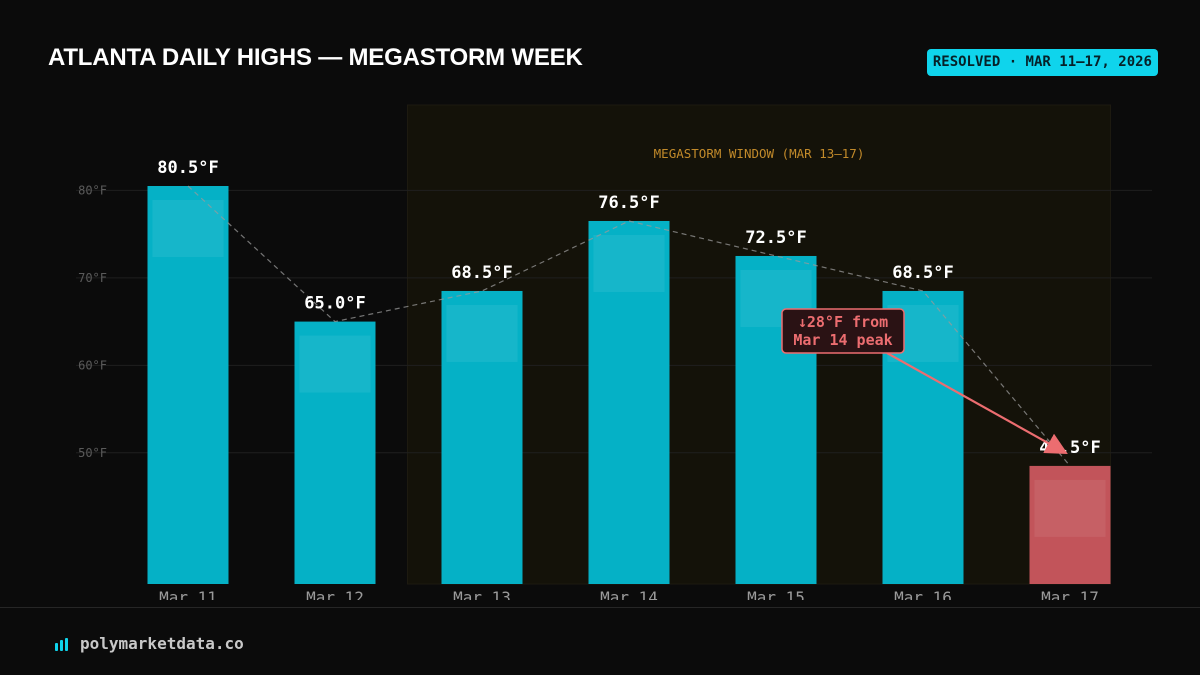  I want to click on annotation-text: ↓28°F from, so click(843, 322).